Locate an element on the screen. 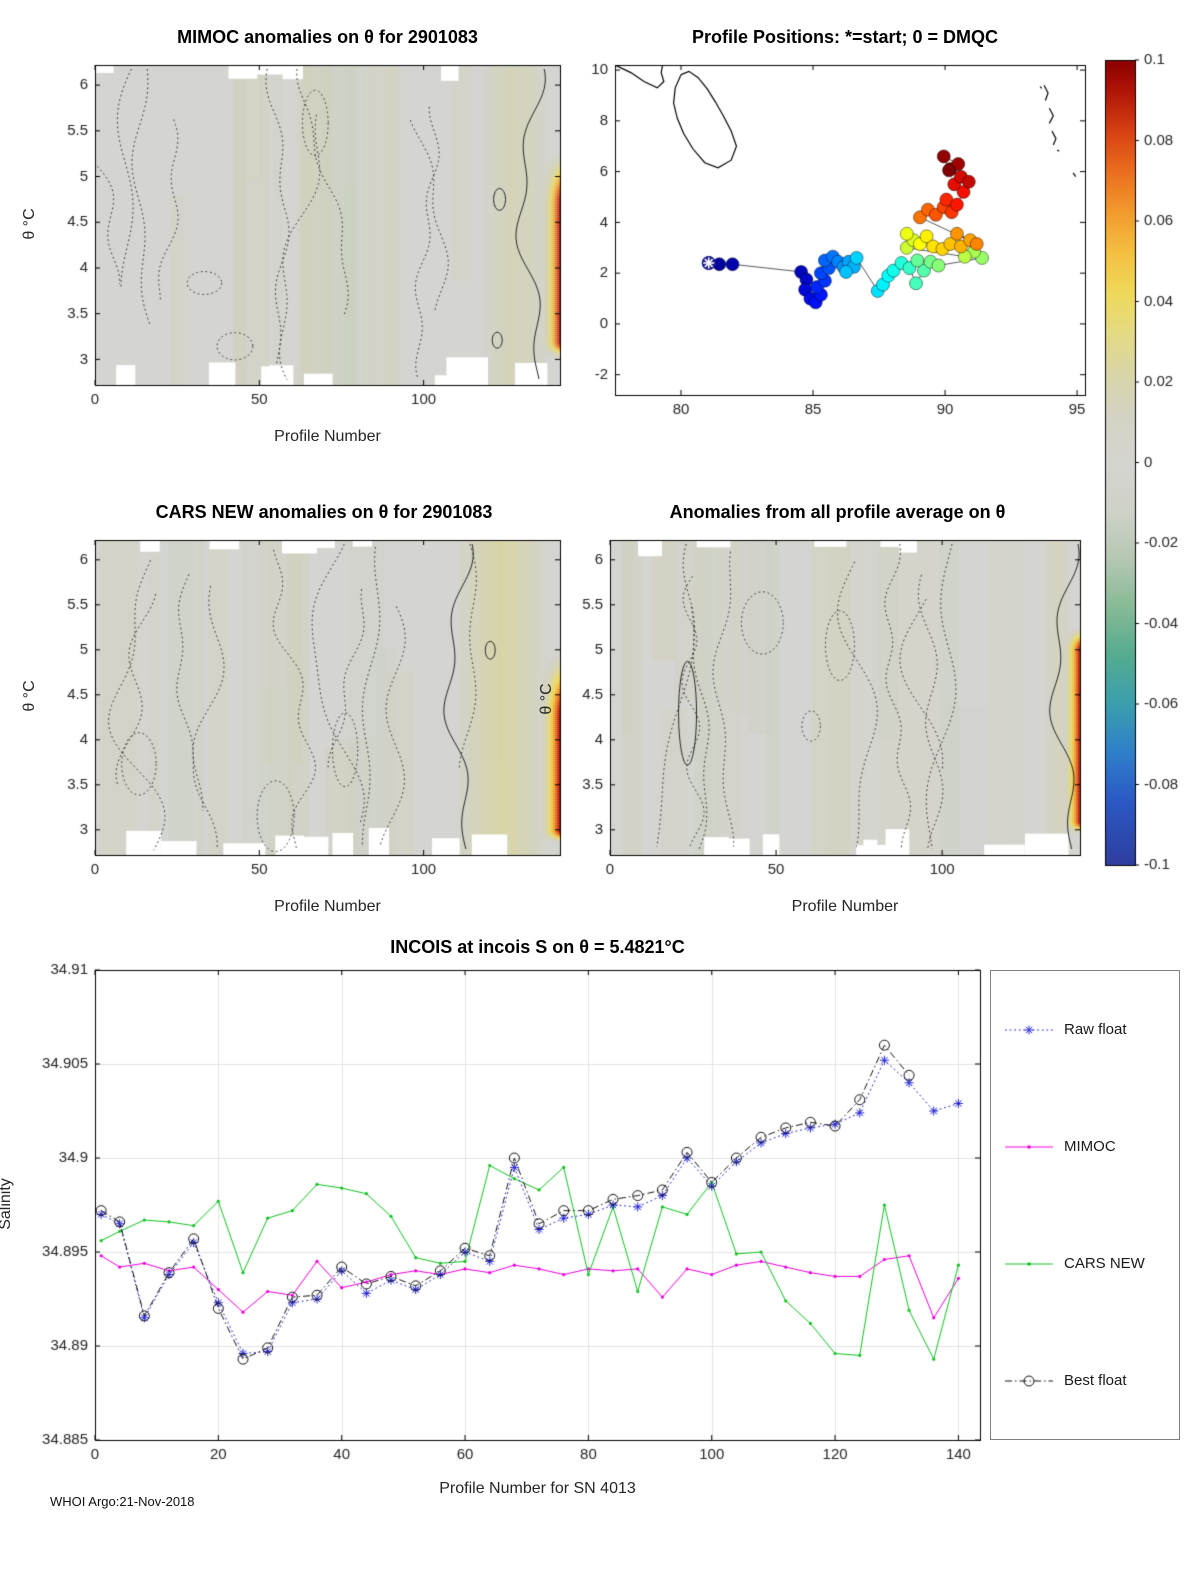 Image resolution: width=1200 pixels, height=1575 pixels. legend-item: Raw float is located at coordinates (1091, 1029).